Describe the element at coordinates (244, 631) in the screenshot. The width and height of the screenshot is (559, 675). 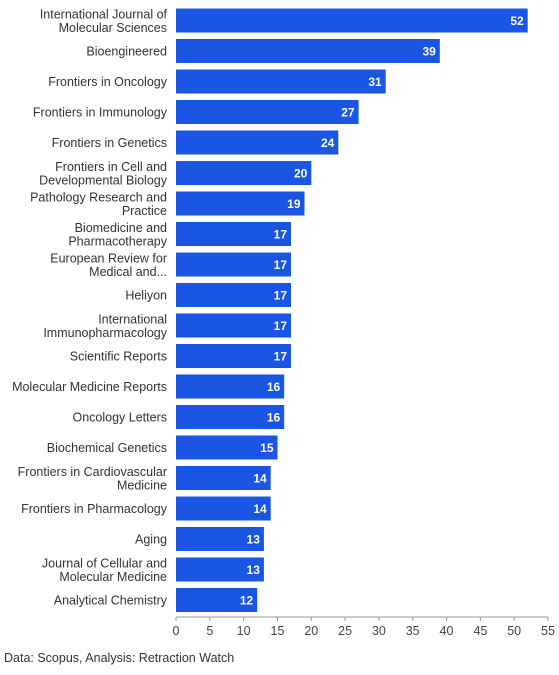
I see `x-tick-label: 10` at that location.